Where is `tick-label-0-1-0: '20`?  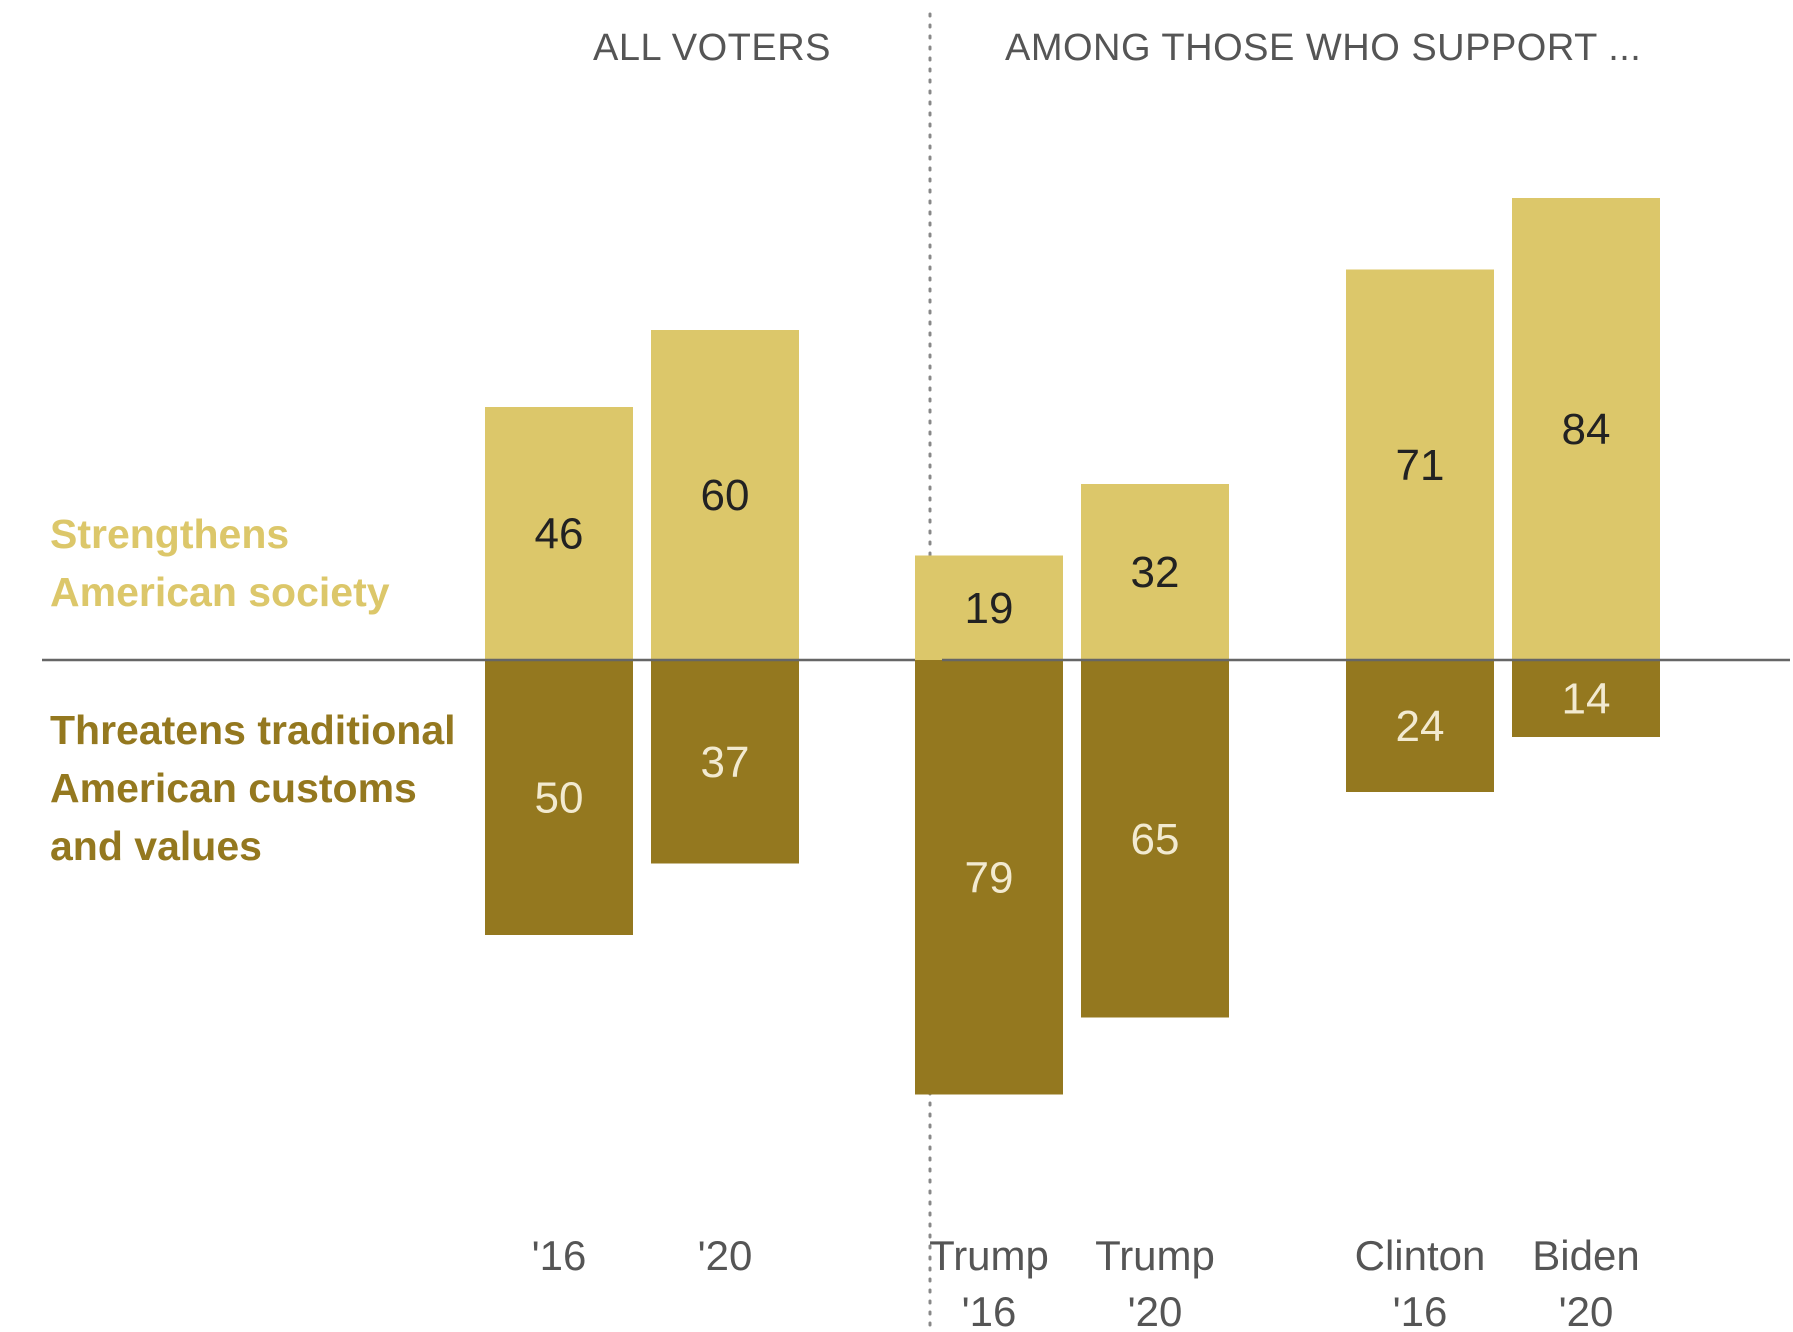 tick-label-0-1-0: '20 is located at coordinates (725, 1255).